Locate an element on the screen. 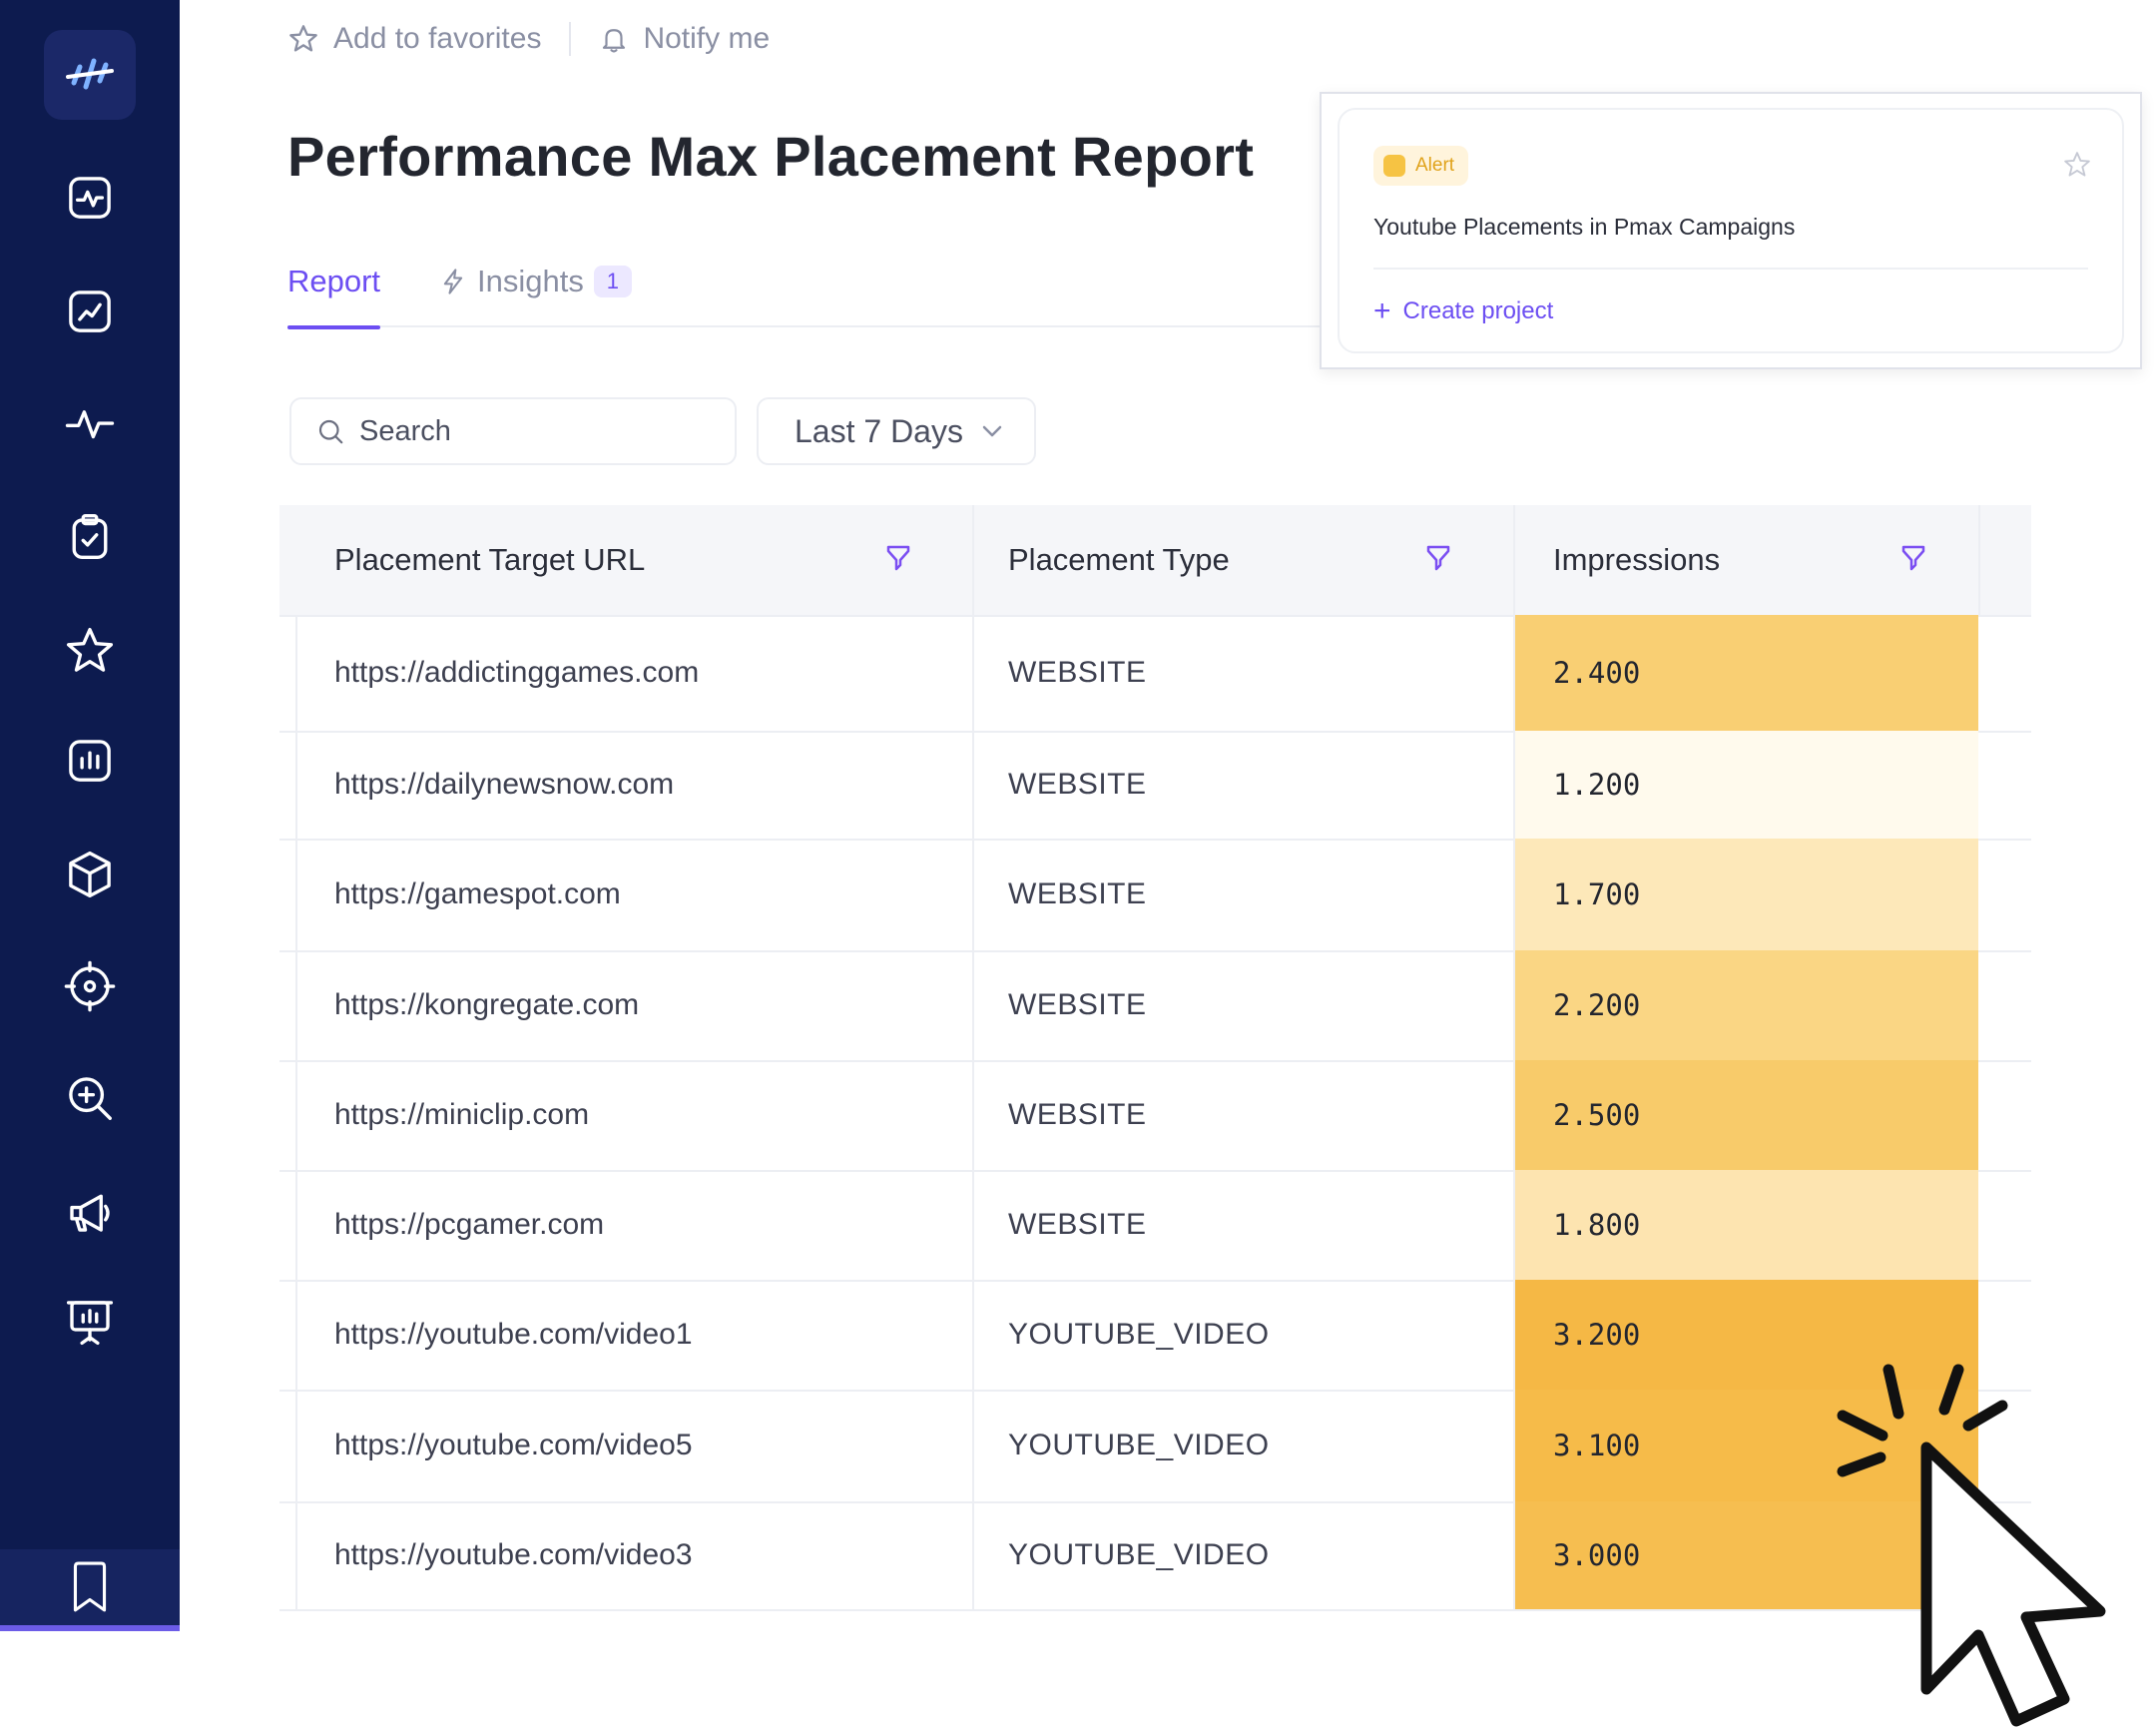 Image resolution: width=2156 pixels, height=1731 pixels. tab-report: Report is located at coordinates (334, 296).